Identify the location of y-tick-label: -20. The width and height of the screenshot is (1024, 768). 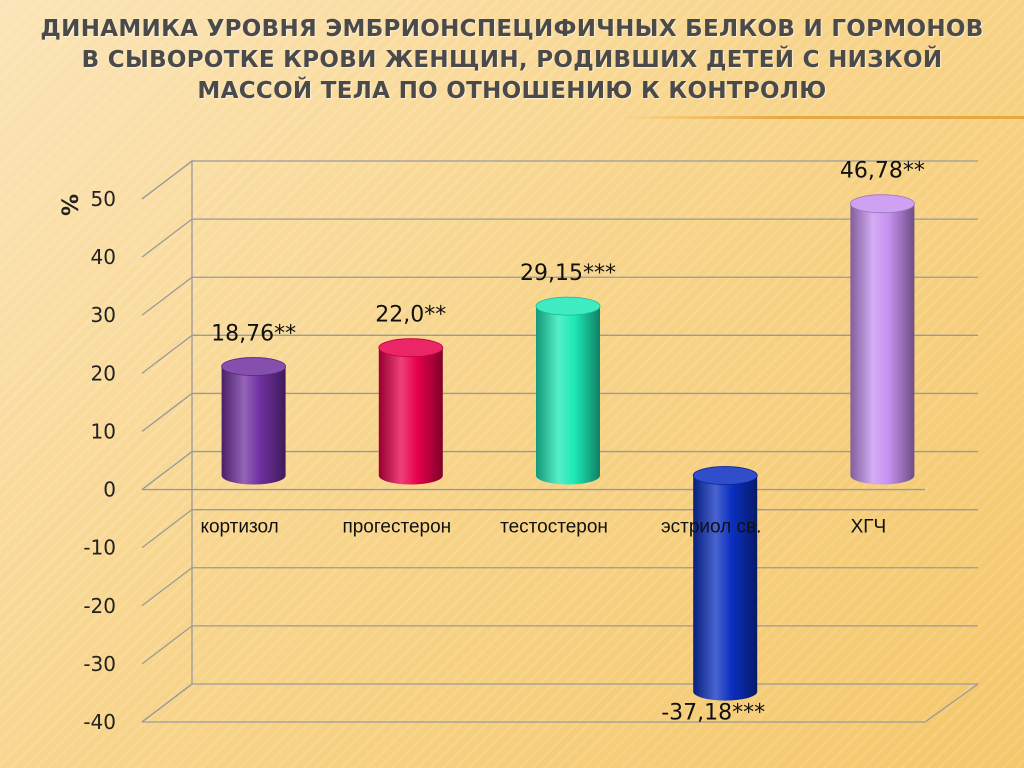
(99, 606).